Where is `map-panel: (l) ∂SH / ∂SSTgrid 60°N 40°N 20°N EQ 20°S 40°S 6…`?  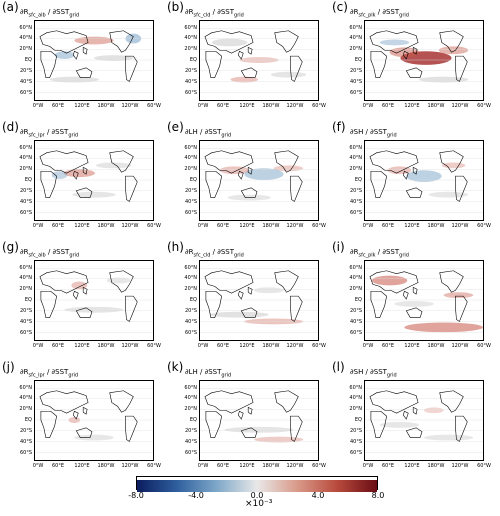
map-panel: (l) ∂SH / ∂SSTgrid 60°N 40°N 20°N EQ 20°S 40°S 6… is located at coordinates (412, 420).